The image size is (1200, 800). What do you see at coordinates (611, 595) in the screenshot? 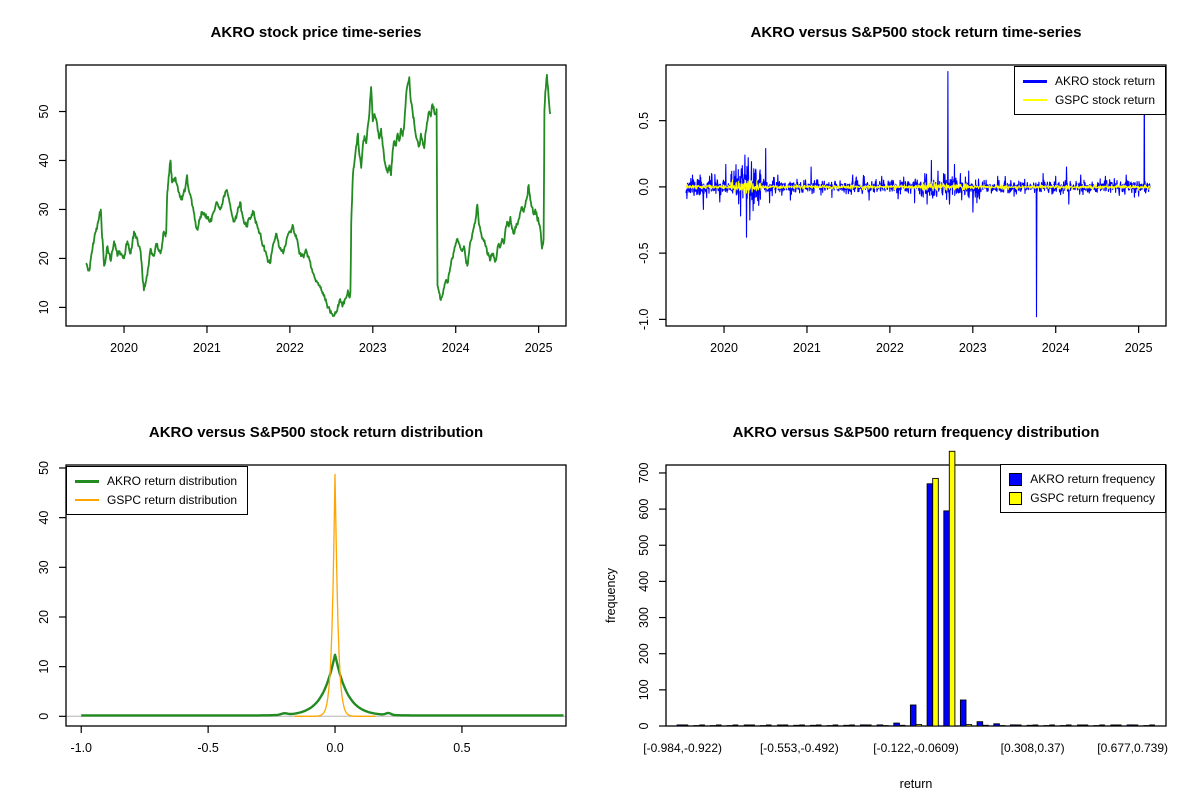
I see `y-axis-label: frequency` at bounding box center [611, 595].